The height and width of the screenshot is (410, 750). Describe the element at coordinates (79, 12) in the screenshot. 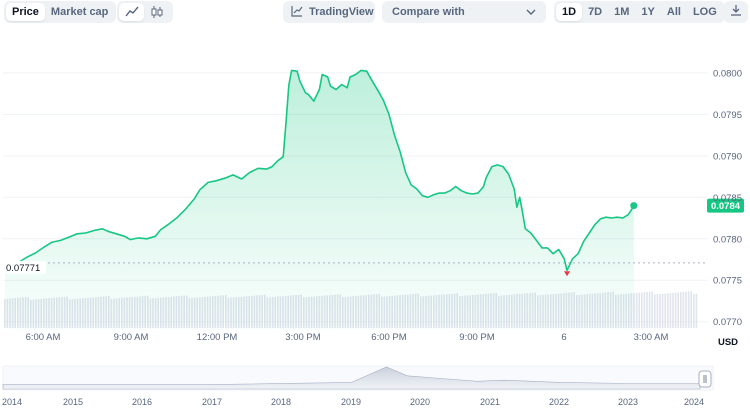

I see `market-cap-tab: Market cap` at that location.